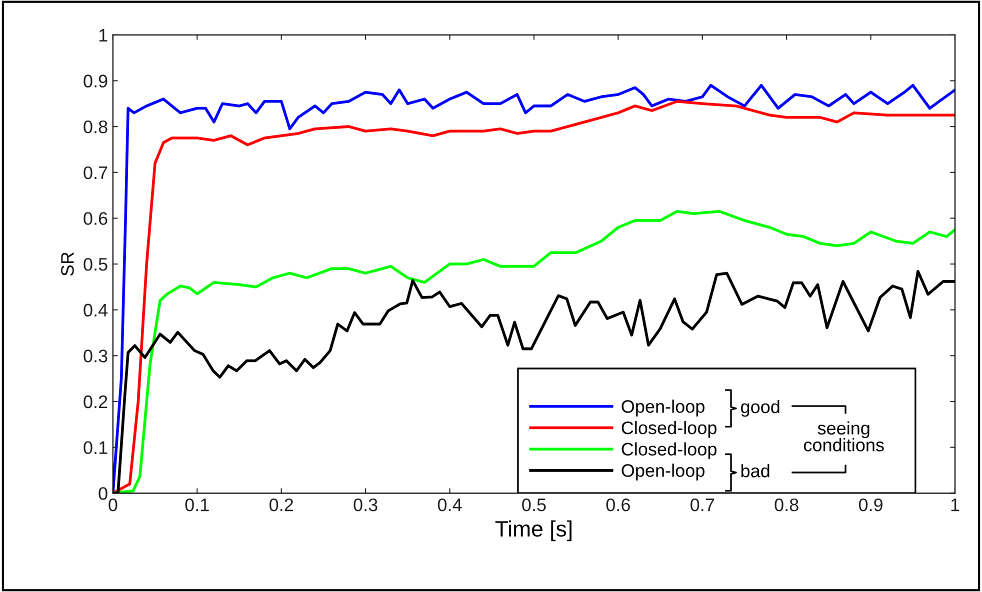 The image size is (982, 592). I want to click on x-tick-label: 0.9, so click(870, 505).